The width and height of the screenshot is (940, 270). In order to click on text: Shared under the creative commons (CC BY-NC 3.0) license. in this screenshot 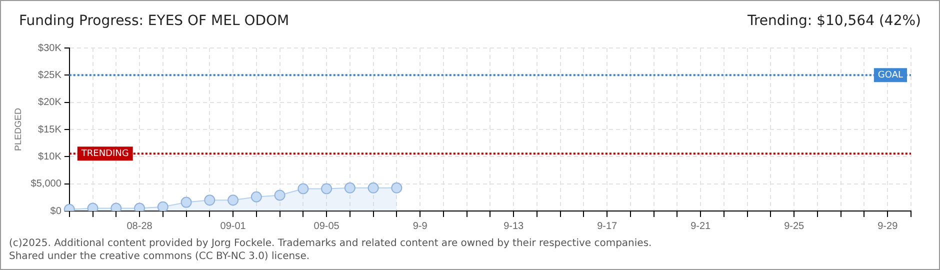, I will do `click(160, 256)`.